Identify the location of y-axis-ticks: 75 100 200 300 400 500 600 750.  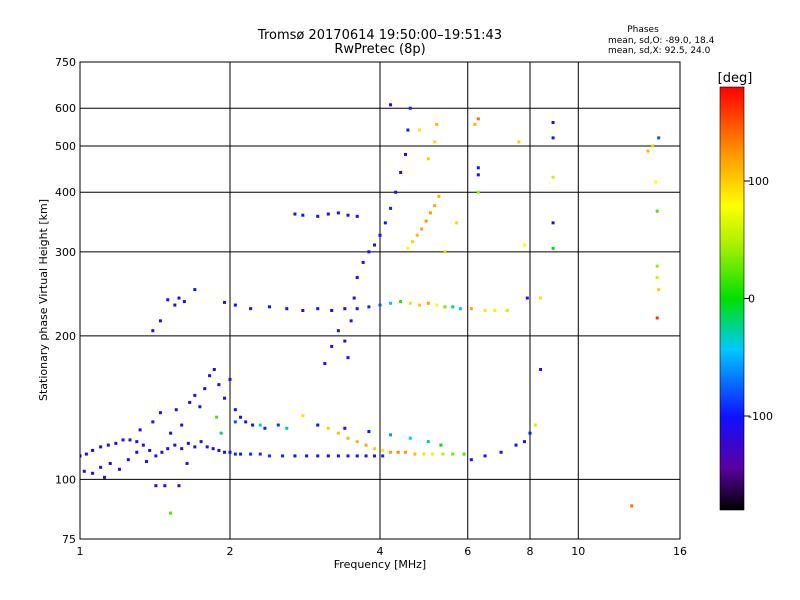
(65, 301).